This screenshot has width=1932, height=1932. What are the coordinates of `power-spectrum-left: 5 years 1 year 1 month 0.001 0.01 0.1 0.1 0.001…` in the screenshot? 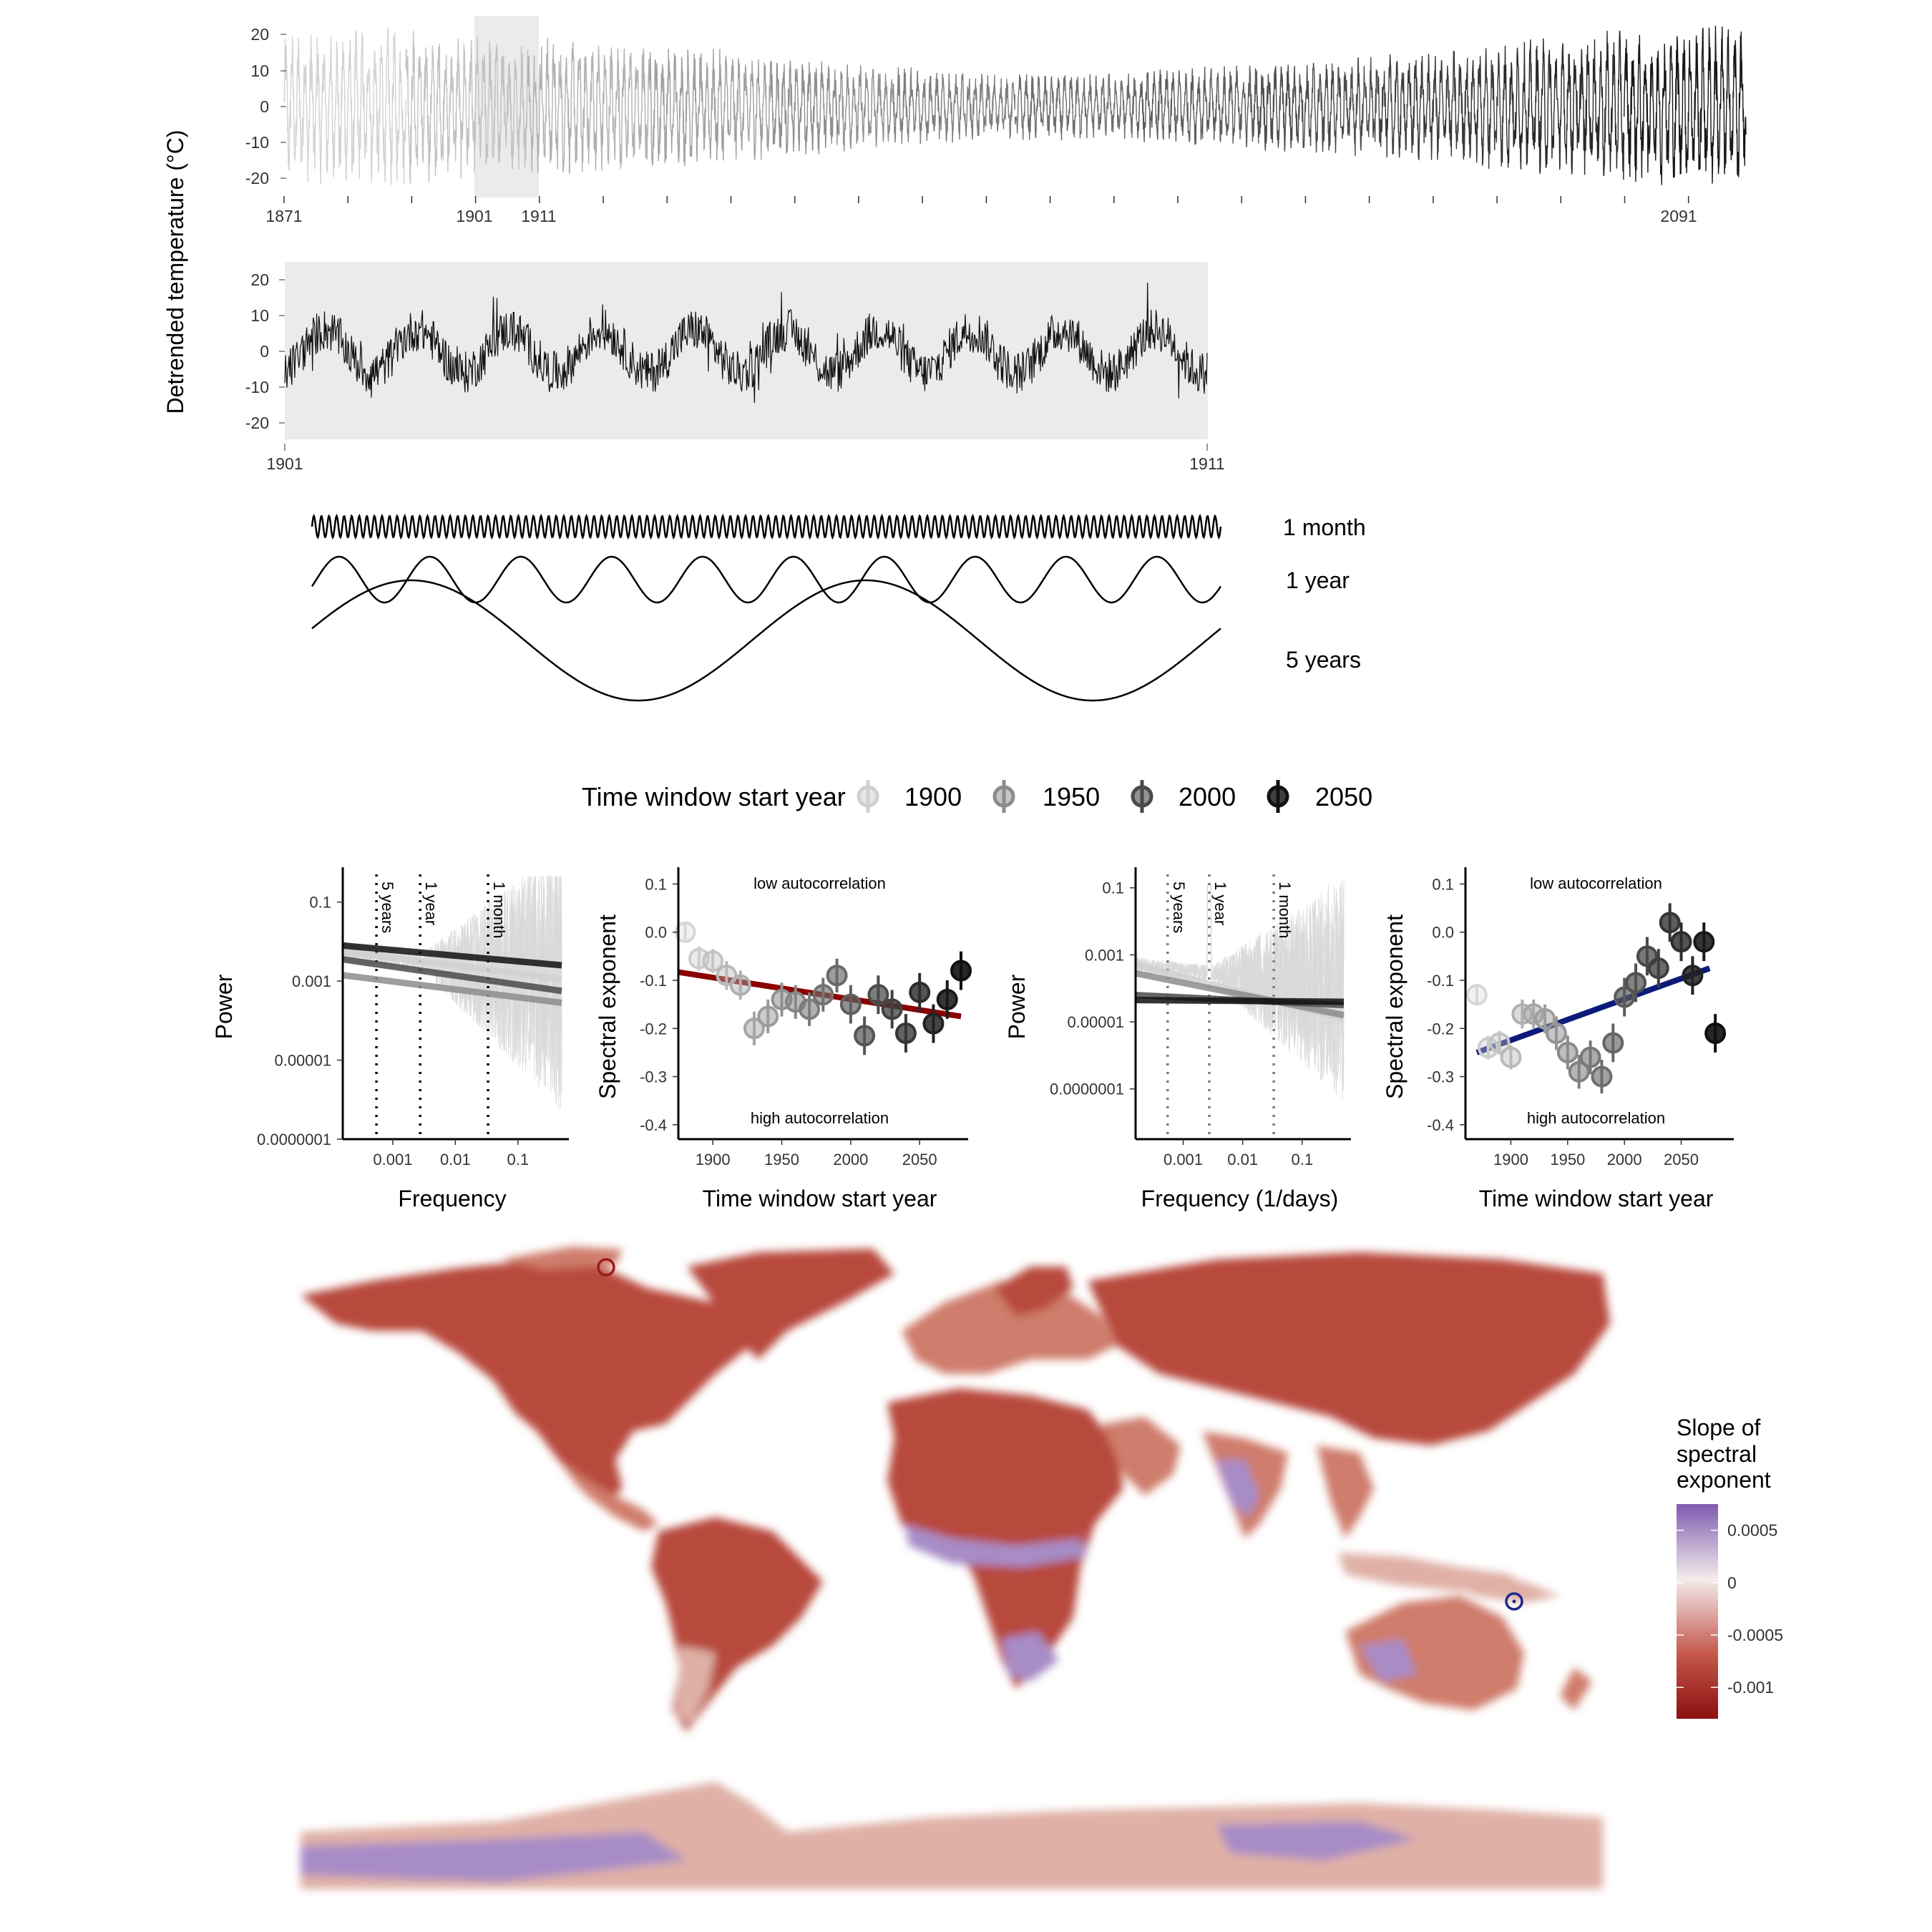 It's located at (390, 1039).